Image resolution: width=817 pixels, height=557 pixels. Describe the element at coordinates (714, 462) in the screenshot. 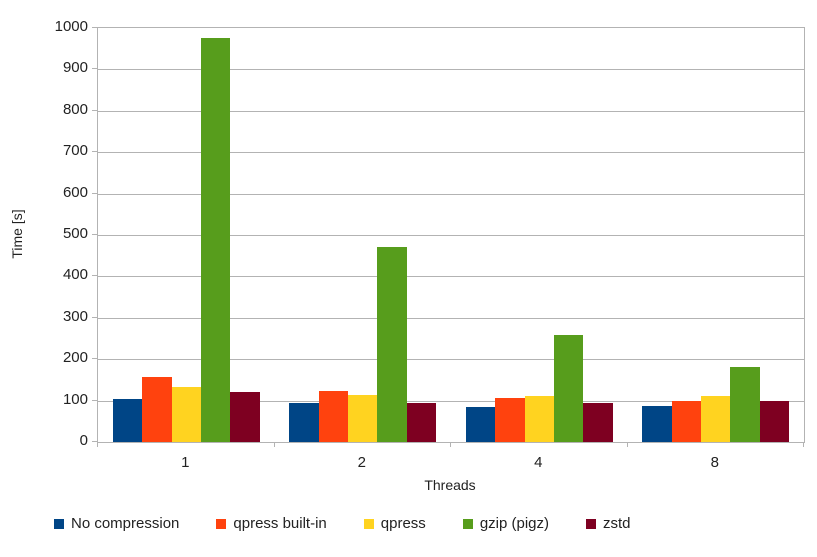

I see `x-tick-label: 8` at that location.